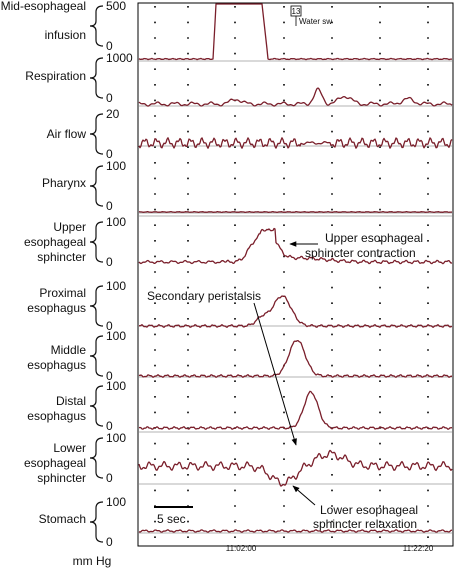 Image resolution: width=458 pixels, height=569 pixels. I want to click on time-tick-label: 11:22:20, so click(418, 548).